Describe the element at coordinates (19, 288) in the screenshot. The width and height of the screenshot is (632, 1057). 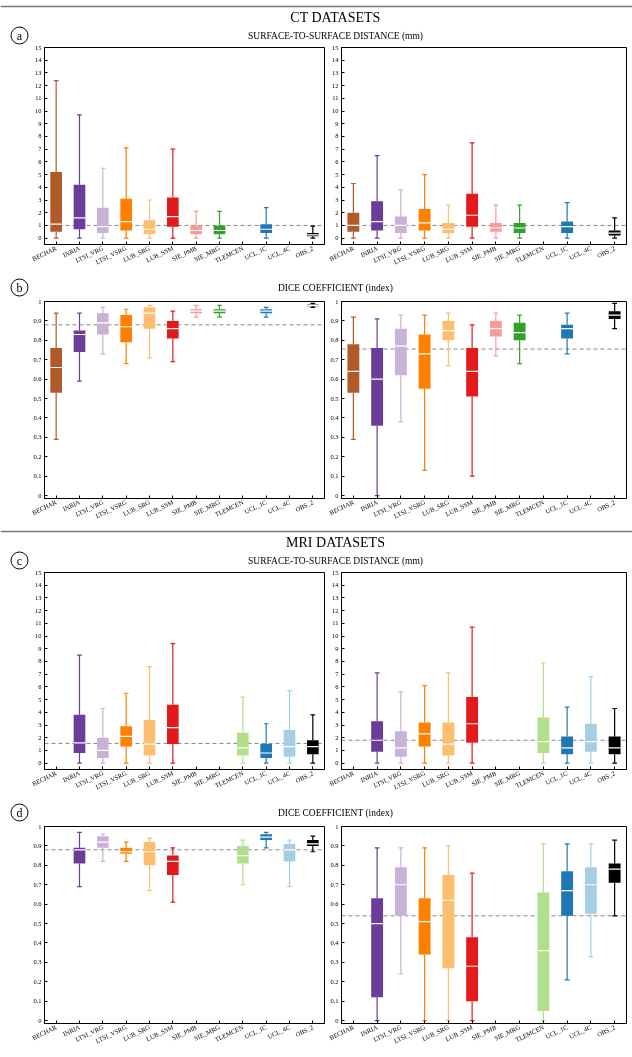
I see `text: b` at that location.